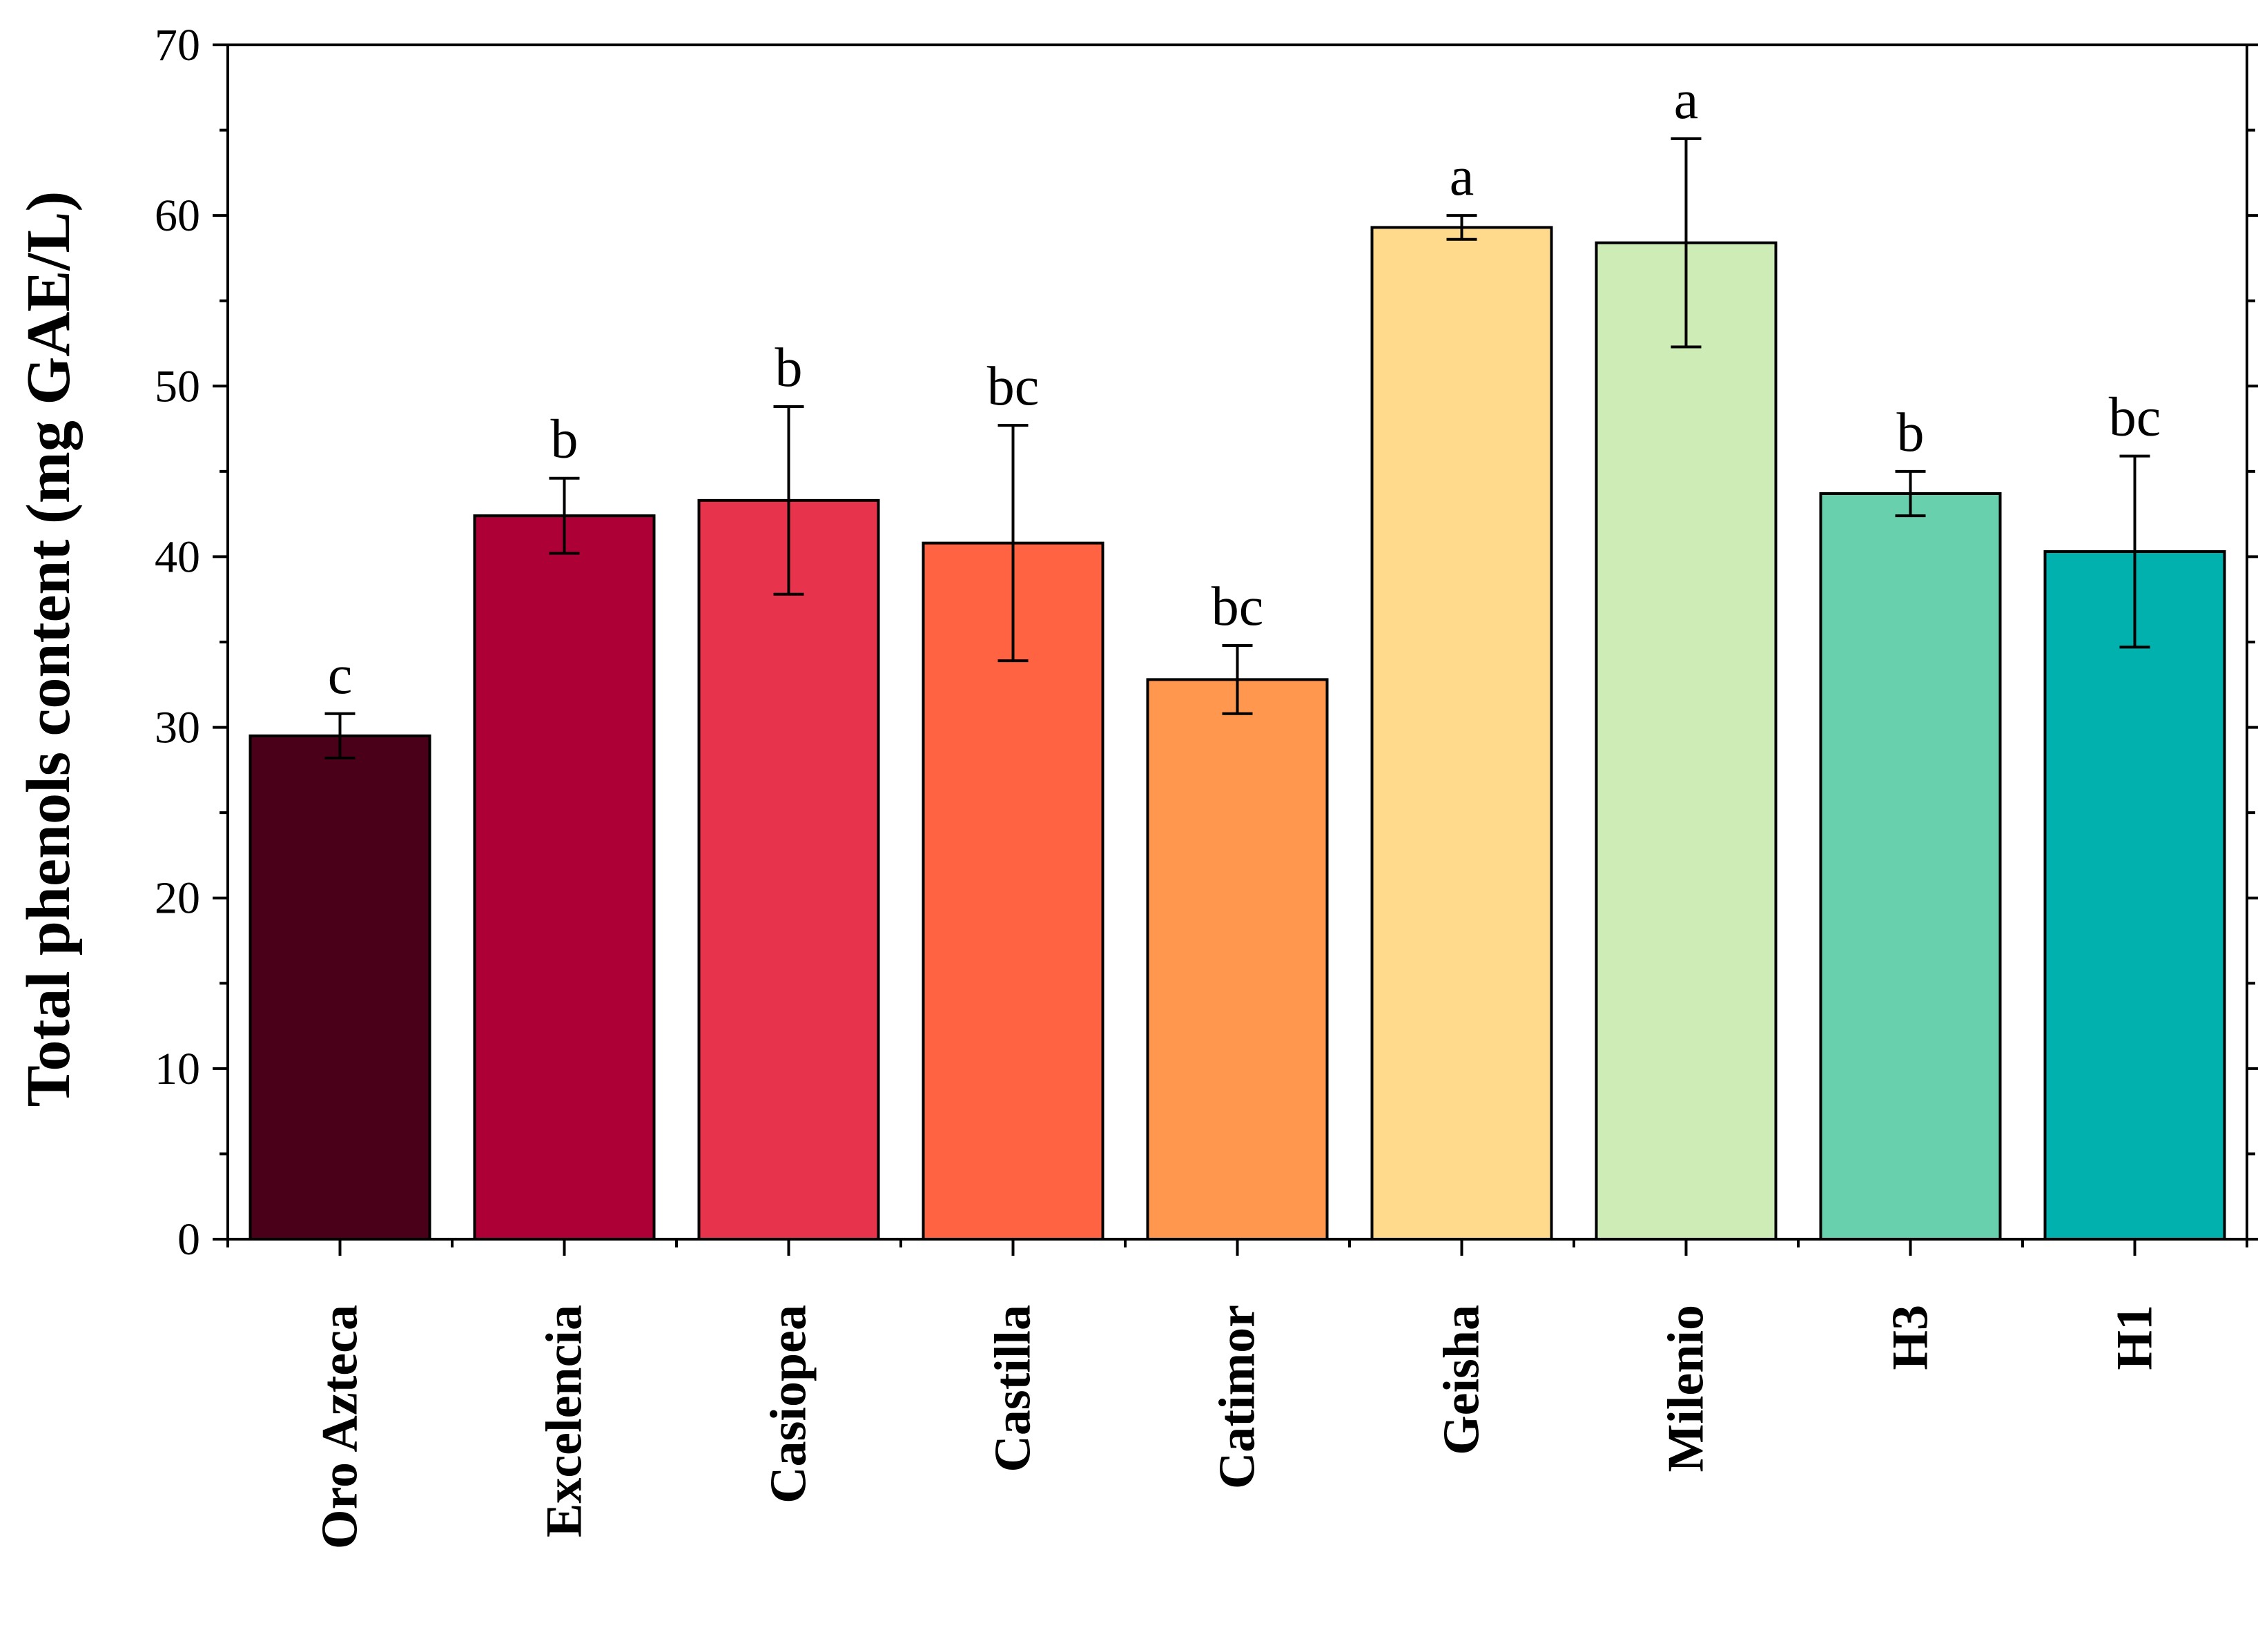 This screenshot has height=1652, width=2258. Describe the element at coordinates (178, 216) in the screenshot. I see `y-tick-label: 60` at that location.